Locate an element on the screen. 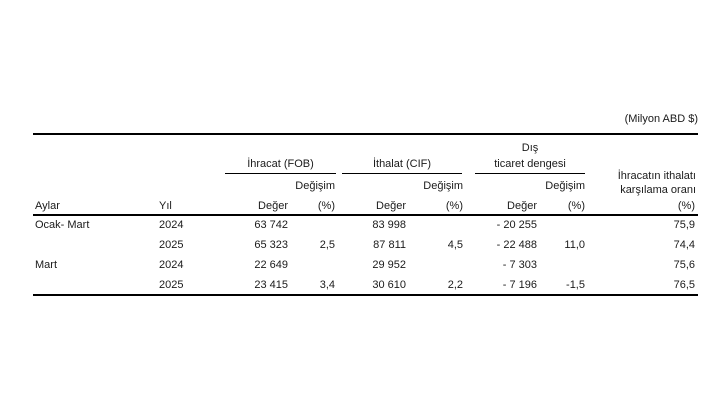 The height and width of the screenshot is (410, 728). cell-denge-deger: - 20 255 is located at coordinates (516, 225).